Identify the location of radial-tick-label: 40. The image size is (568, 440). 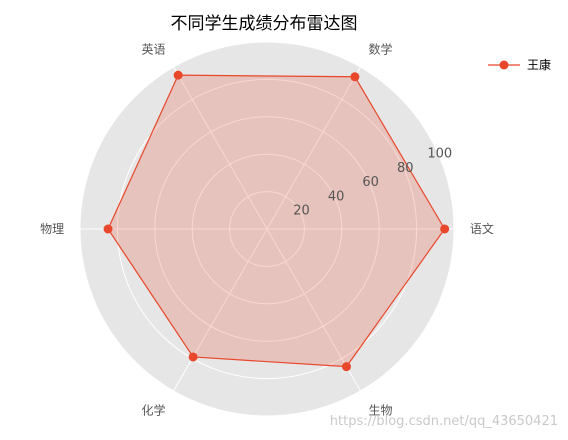
(336, 196).